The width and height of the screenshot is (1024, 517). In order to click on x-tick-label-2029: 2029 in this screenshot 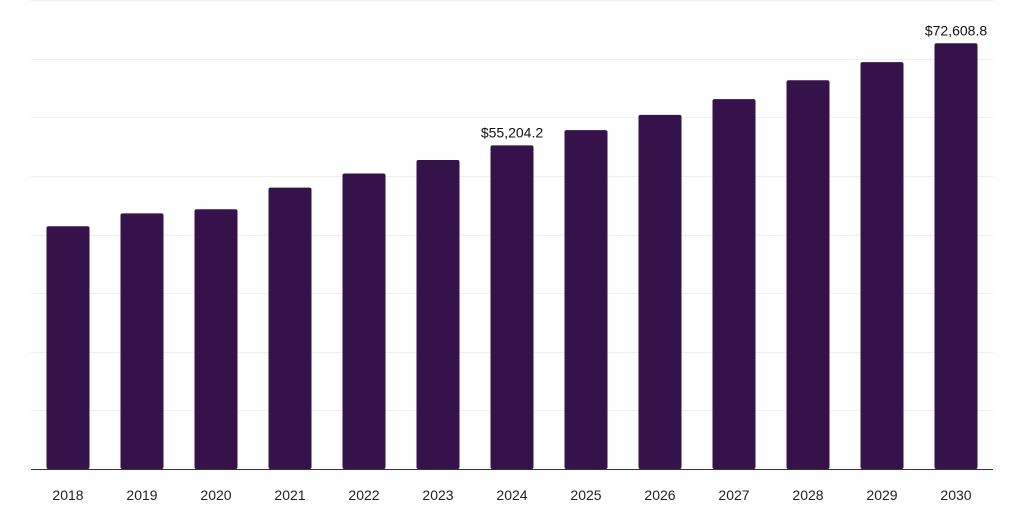, I will do `click(881, 495)`.